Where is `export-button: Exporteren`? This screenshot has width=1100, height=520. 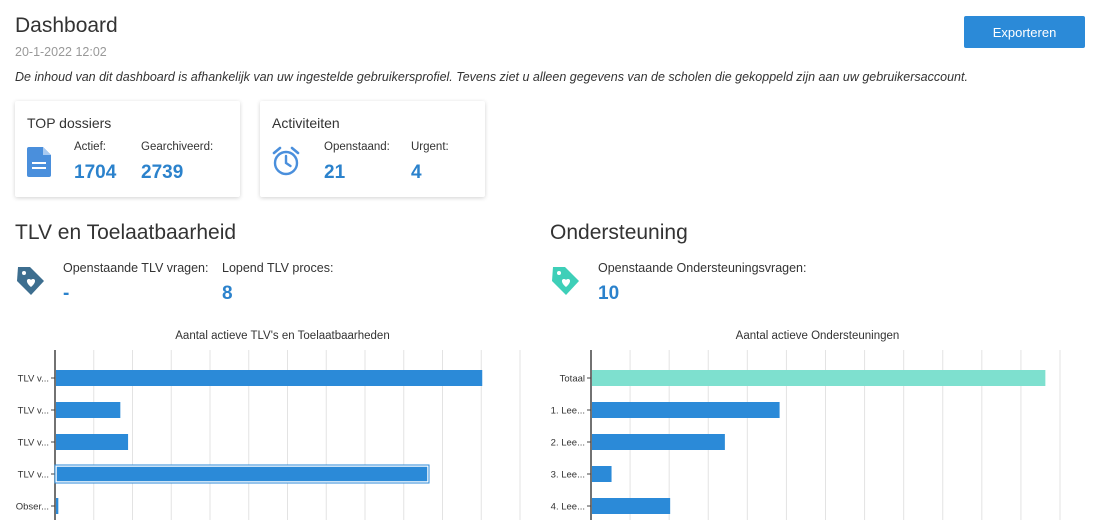 export-button: Exporteren is located at coordinates (1024, 32).